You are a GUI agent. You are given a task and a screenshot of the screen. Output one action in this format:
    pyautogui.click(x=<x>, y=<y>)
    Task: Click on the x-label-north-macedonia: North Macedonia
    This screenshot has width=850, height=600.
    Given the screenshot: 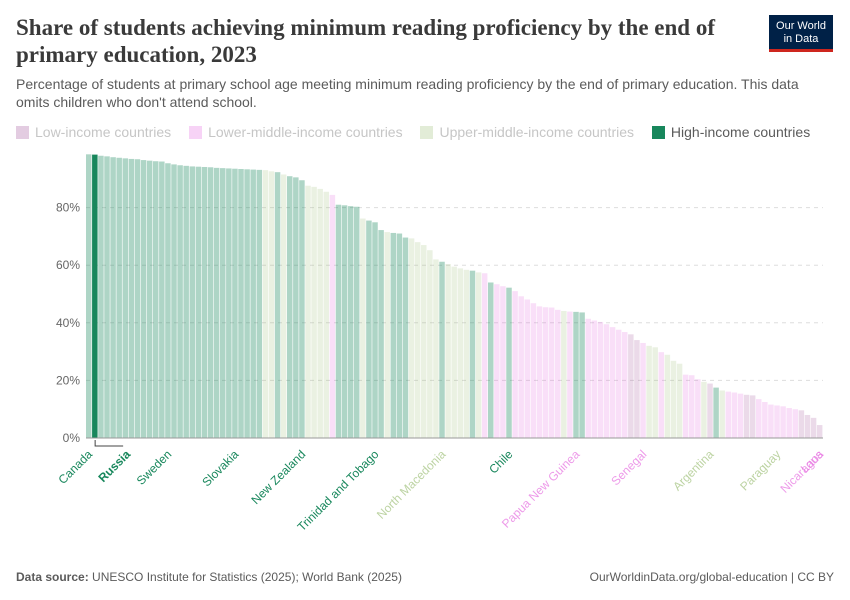 What is the action you would take?
    pyautogui.click(x=411, y=484)
    